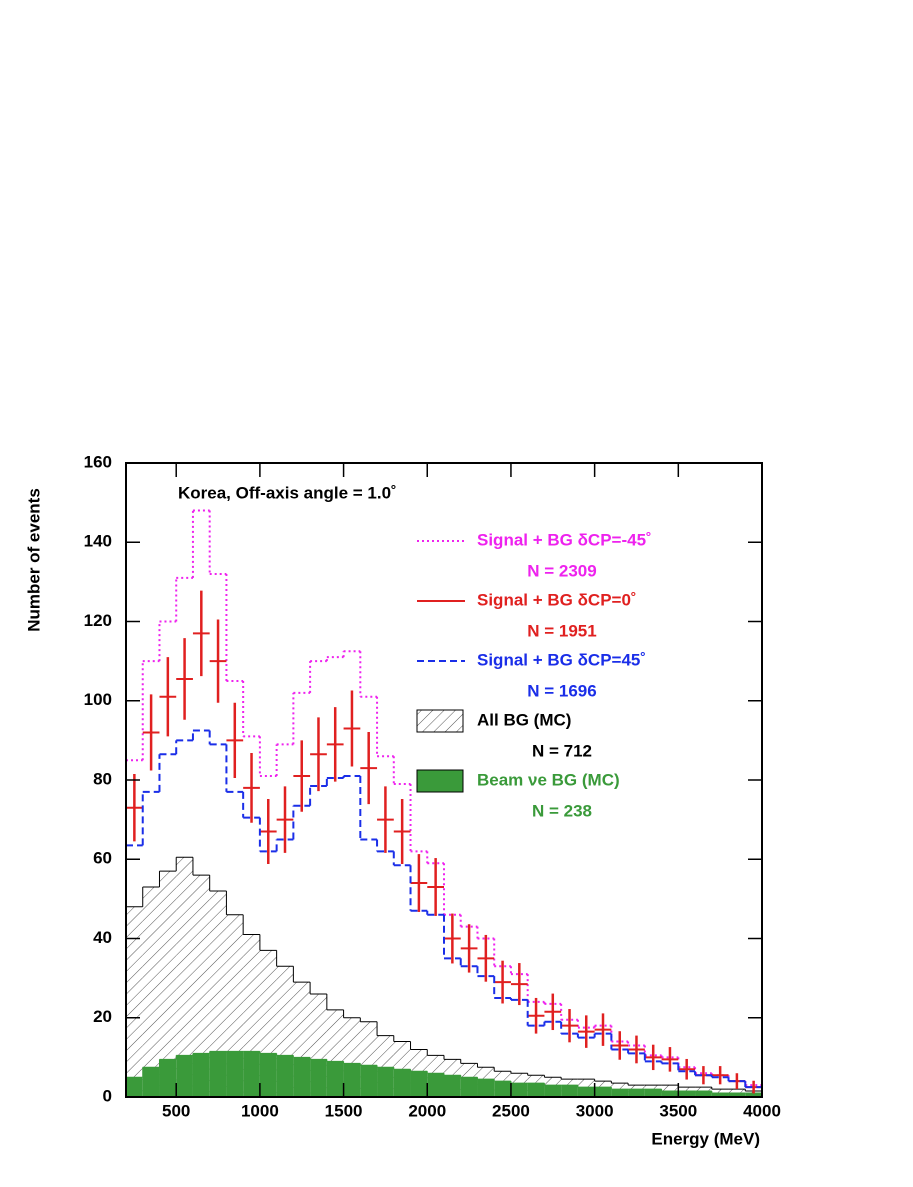 This screenshot has height=1187, width=913. Describe the element at coordinates (102, 937) in the screenshot. I see `y-tick-label: 40` at that location.